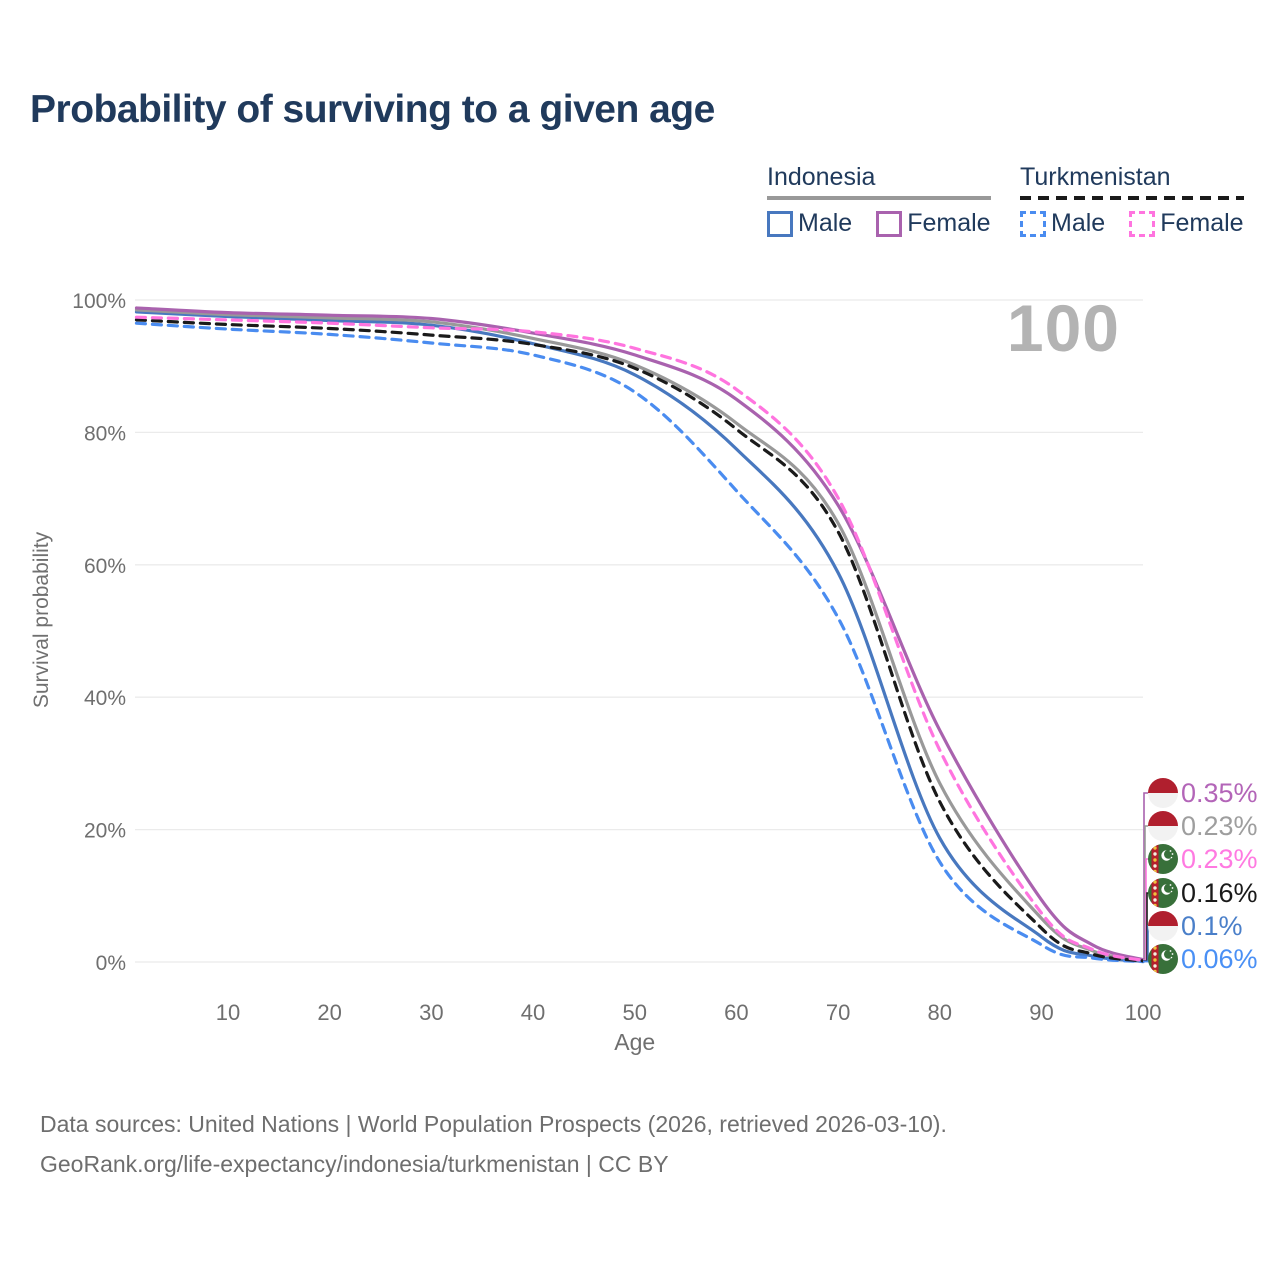 The width and height of the screenshot is (1280, 1280). What do you see at coordinates (1143, 1012) in the screenshot?
I see `x-tick-label: 100` at bounding box center [1143, 1012].